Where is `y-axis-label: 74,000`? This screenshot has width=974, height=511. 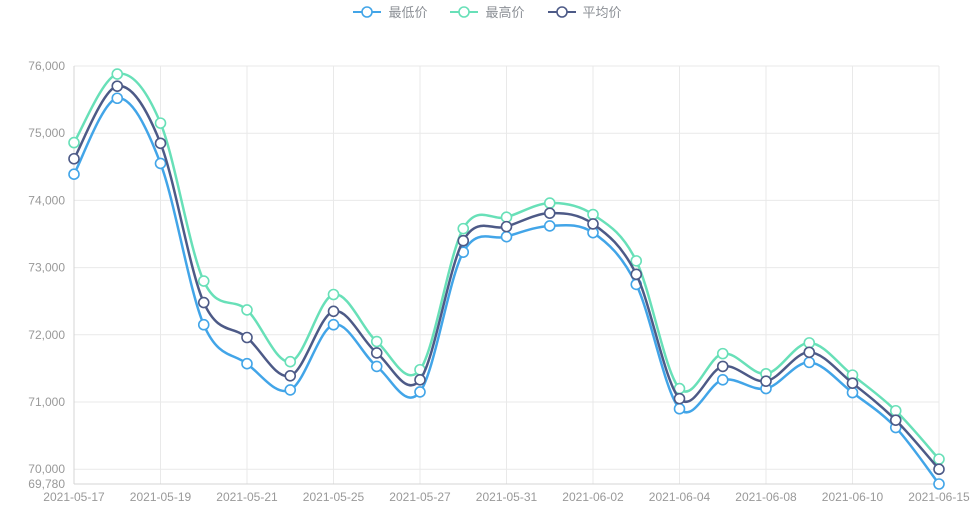 y-axis-label: 74,000 is located at coordinates (46, 200).